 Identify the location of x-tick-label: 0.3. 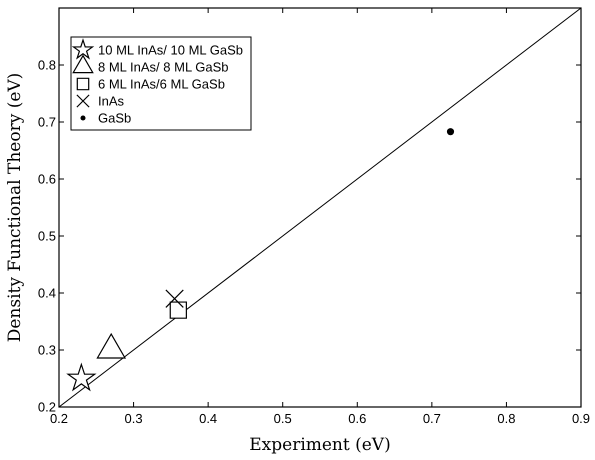
(133, 418).